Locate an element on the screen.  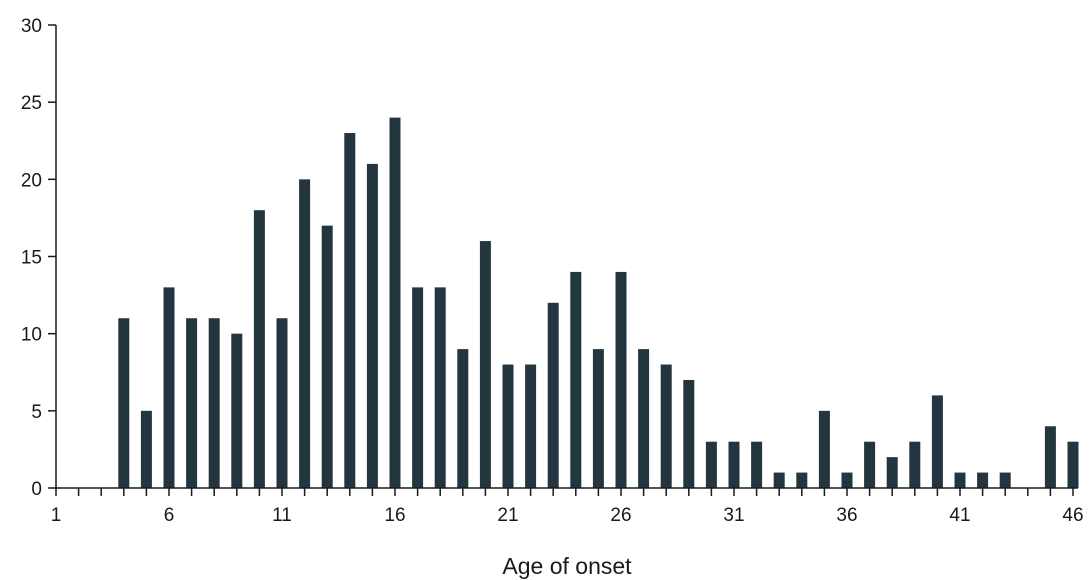
x-tick-label: 31 is located at coordinates (733, 515).